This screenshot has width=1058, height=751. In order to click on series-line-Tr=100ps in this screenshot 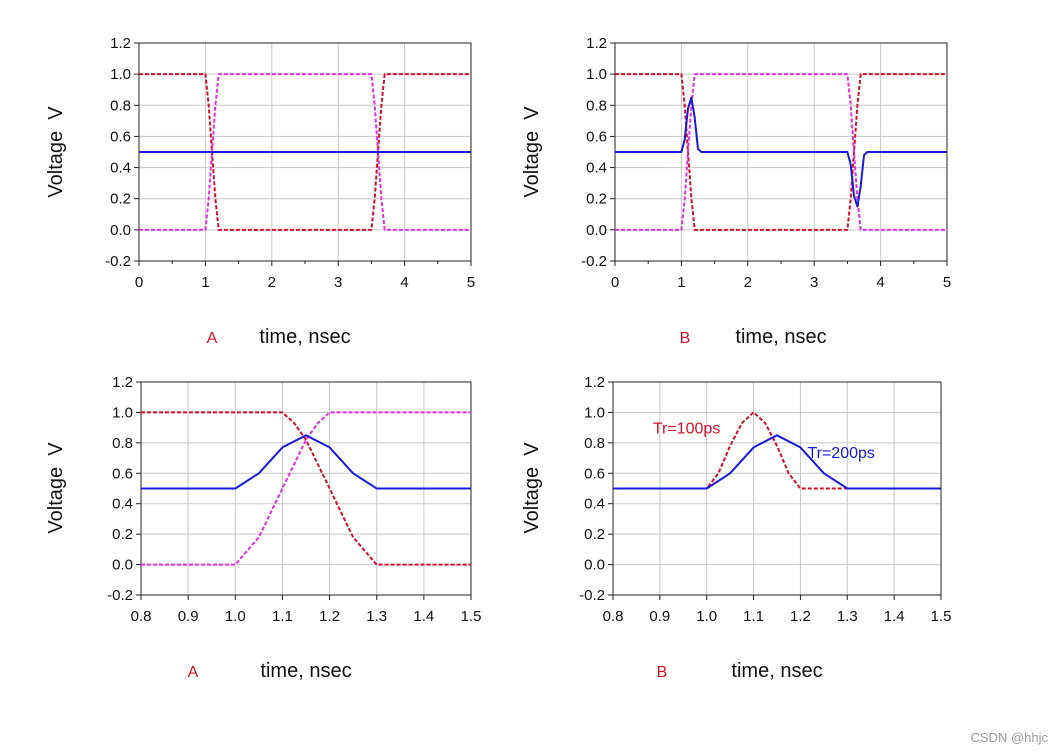, I will do `click(777, 450)`.